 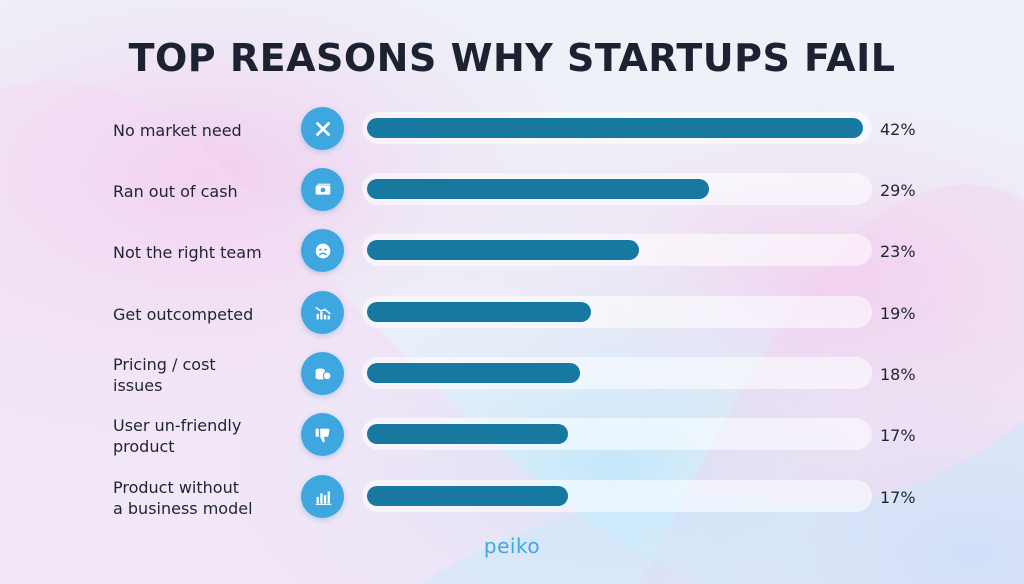 What do you see at coordinates (322, 189) in the screenshot?
I see `cash-icon` at bounding box center [322, 189].